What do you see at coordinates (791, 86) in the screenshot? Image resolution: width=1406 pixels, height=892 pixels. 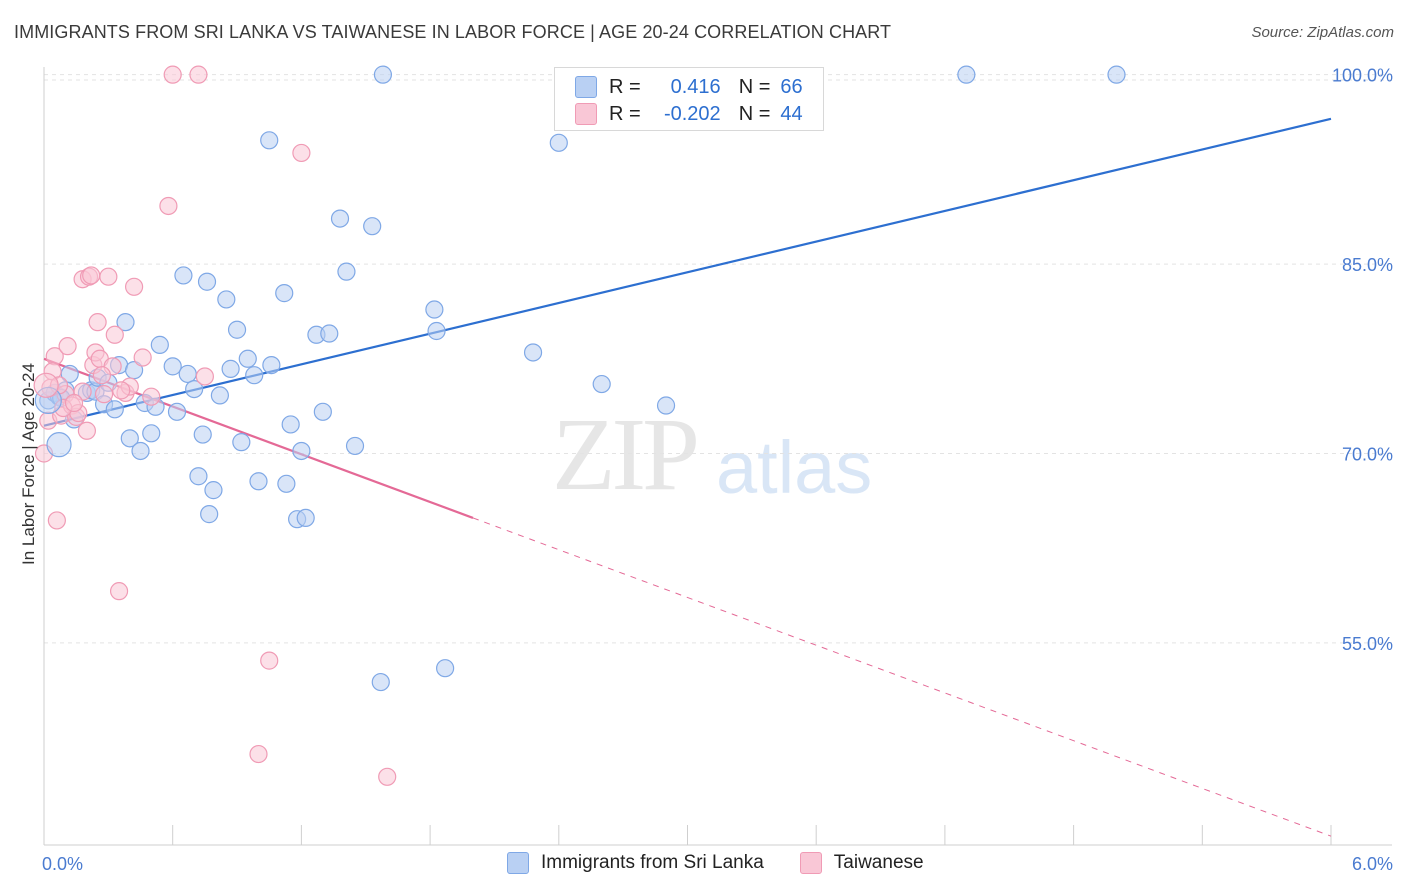 I see `legend-n-value: 66` at bounding box center [791, 86].